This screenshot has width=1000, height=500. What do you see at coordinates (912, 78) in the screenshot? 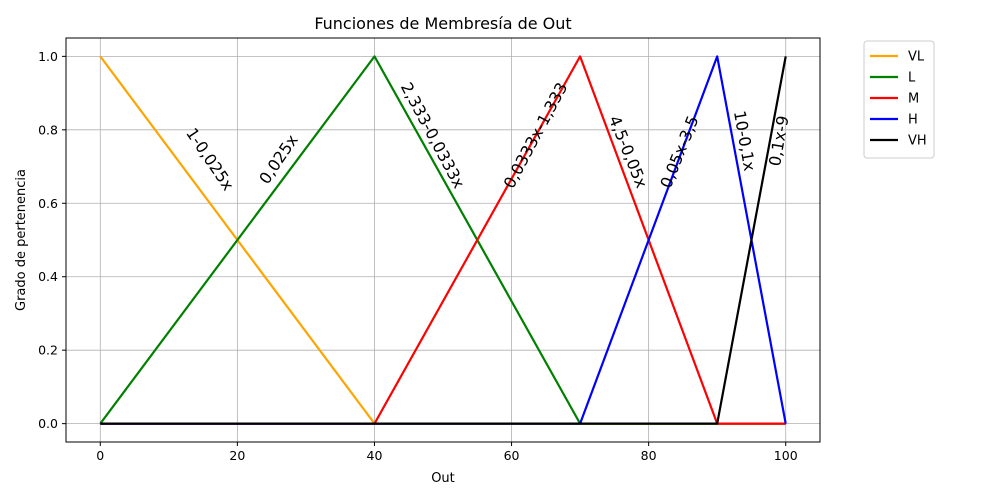
I see `legend-label: L` at bounding box center [912, 78].